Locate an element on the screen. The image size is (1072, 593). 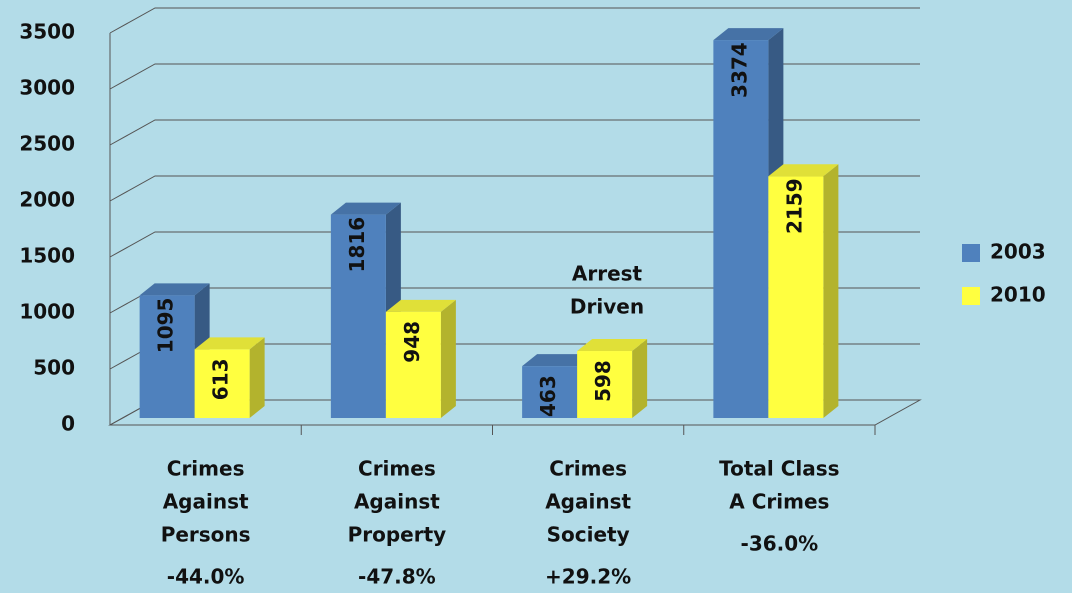
change-label: -36.0% is located at coordinates (780, 544).